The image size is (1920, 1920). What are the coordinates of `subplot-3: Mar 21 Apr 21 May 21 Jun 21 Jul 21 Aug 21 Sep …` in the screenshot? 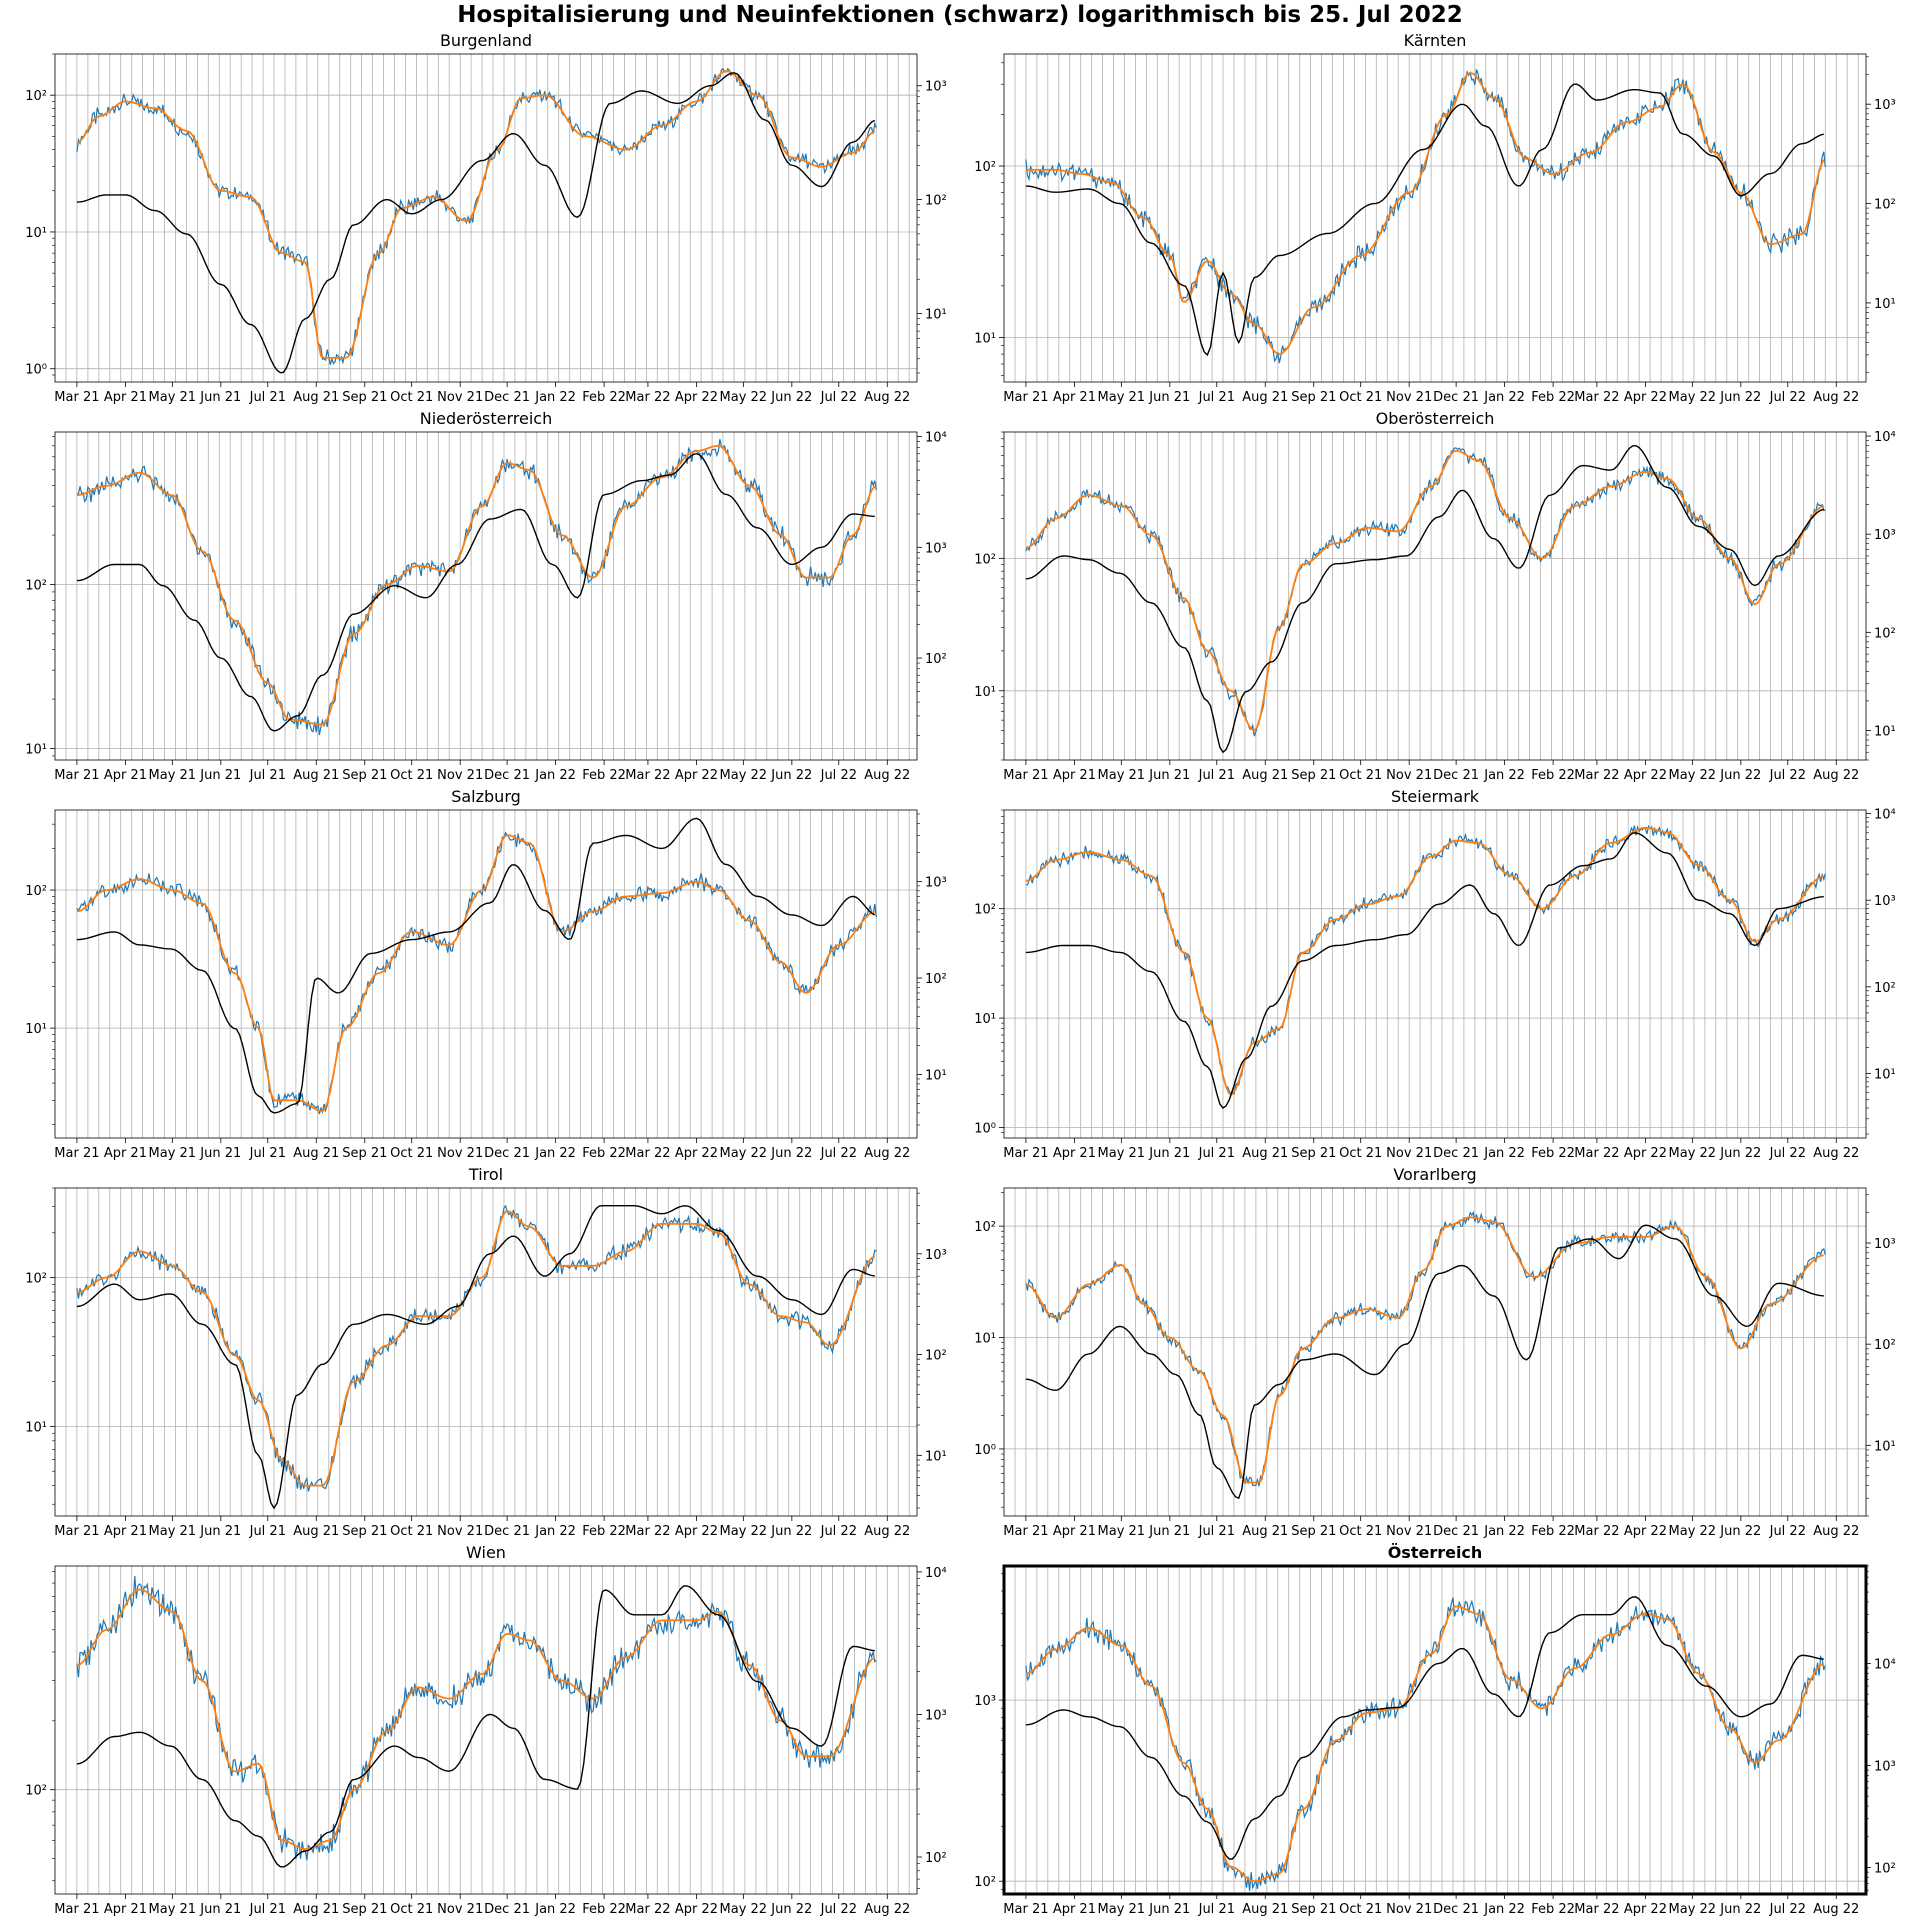 It's located at (1435, 596).